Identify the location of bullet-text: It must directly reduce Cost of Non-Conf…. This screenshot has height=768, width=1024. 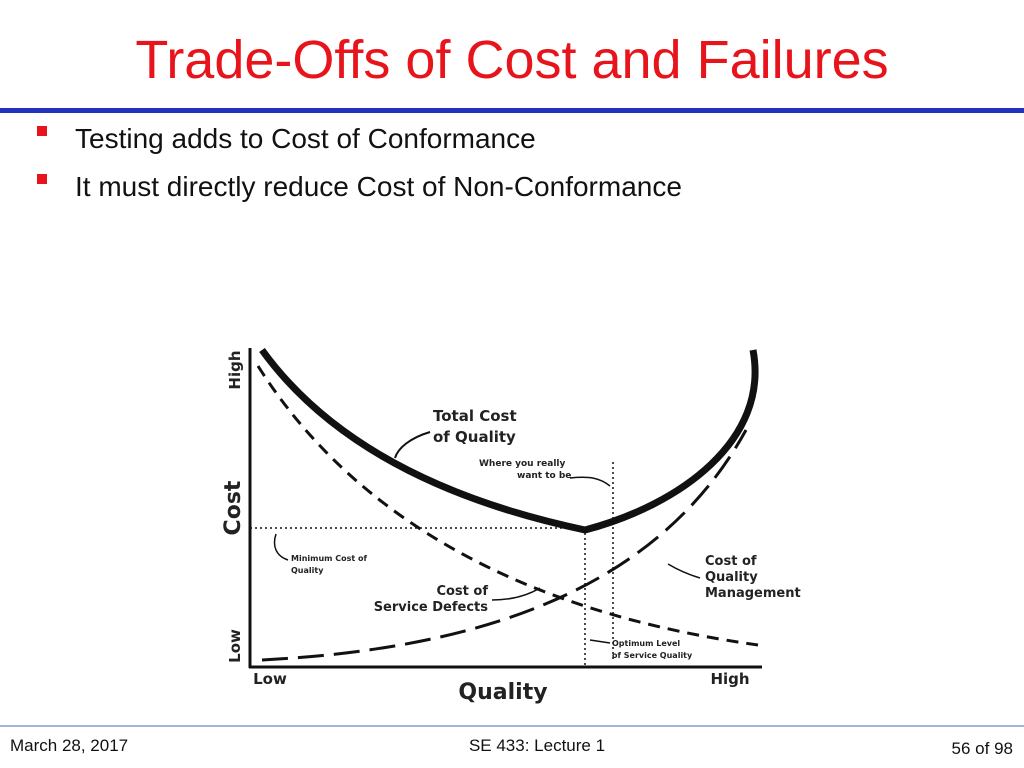
(378, 186).